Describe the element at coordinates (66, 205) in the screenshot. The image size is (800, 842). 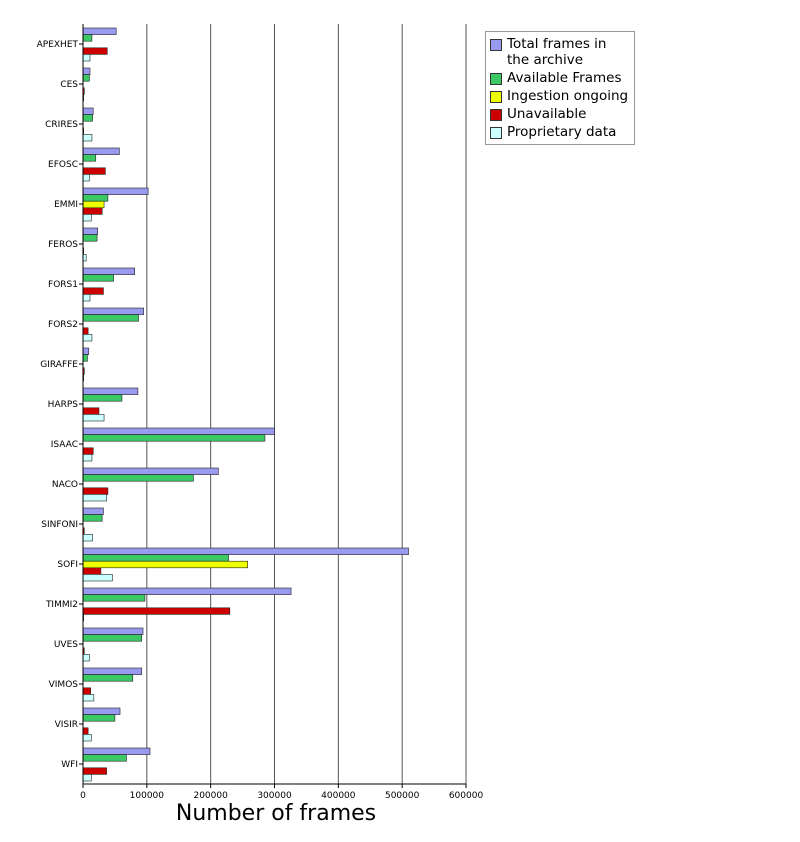
I see `y-tick-label-emmi: EMMI` at that location.